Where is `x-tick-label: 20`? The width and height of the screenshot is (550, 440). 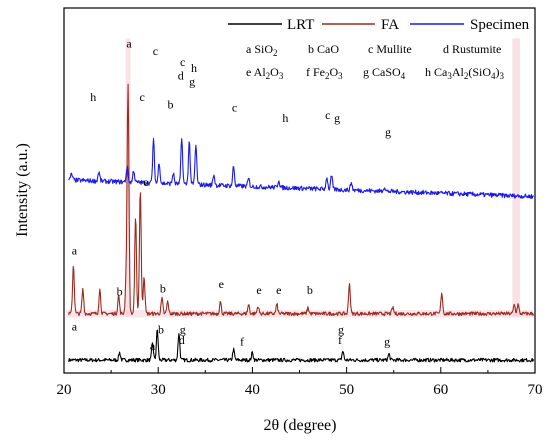 x-tick-label: 20 is located at coordinates (64, 390).